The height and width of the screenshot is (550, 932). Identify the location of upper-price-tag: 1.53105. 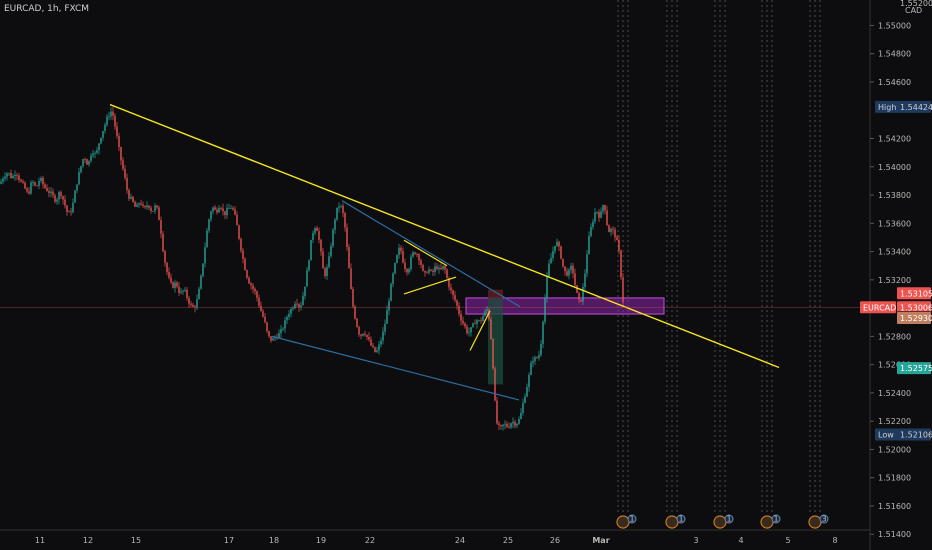
(916, 293).